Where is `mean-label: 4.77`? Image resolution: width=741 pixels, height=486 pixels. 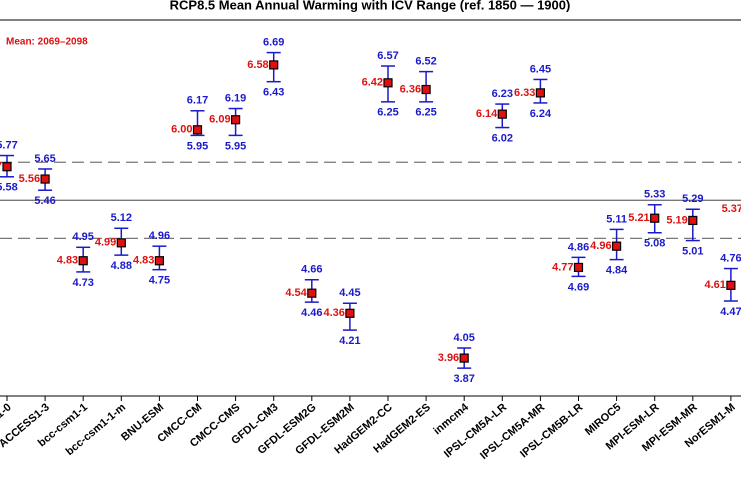 mean-label: 4.77 is located at coordinates (562, 267).